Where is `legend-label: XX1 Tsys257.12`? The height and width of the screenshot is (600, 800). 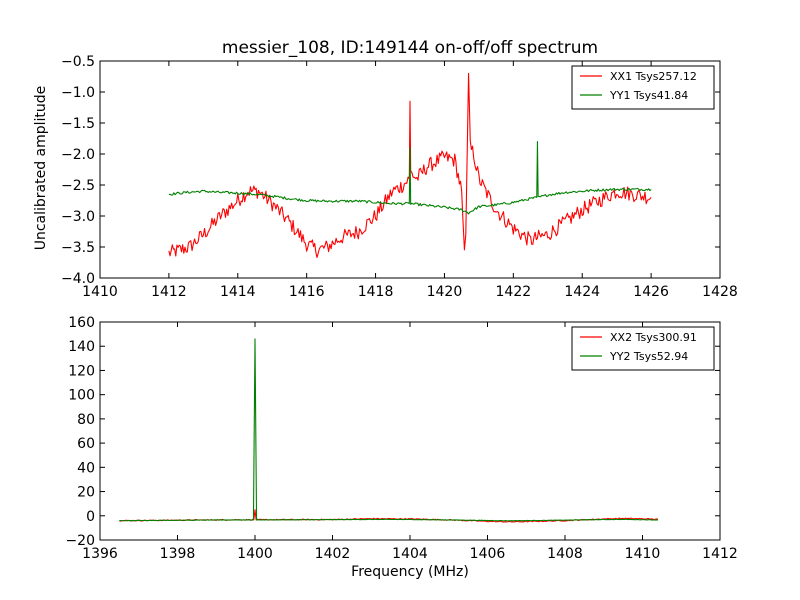 legend-label: XX1 Tsys257.12 is located at coordinates (653, 76).